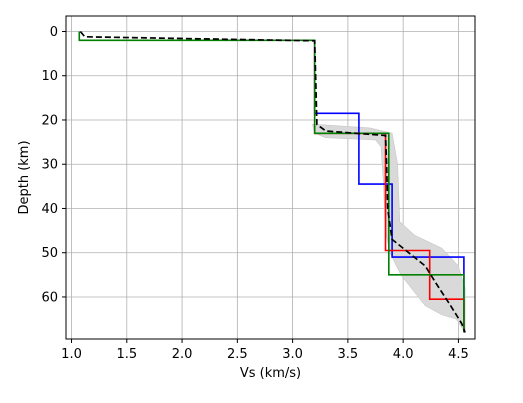  I want to click on y-tick-label: 20, so click(49, 120).